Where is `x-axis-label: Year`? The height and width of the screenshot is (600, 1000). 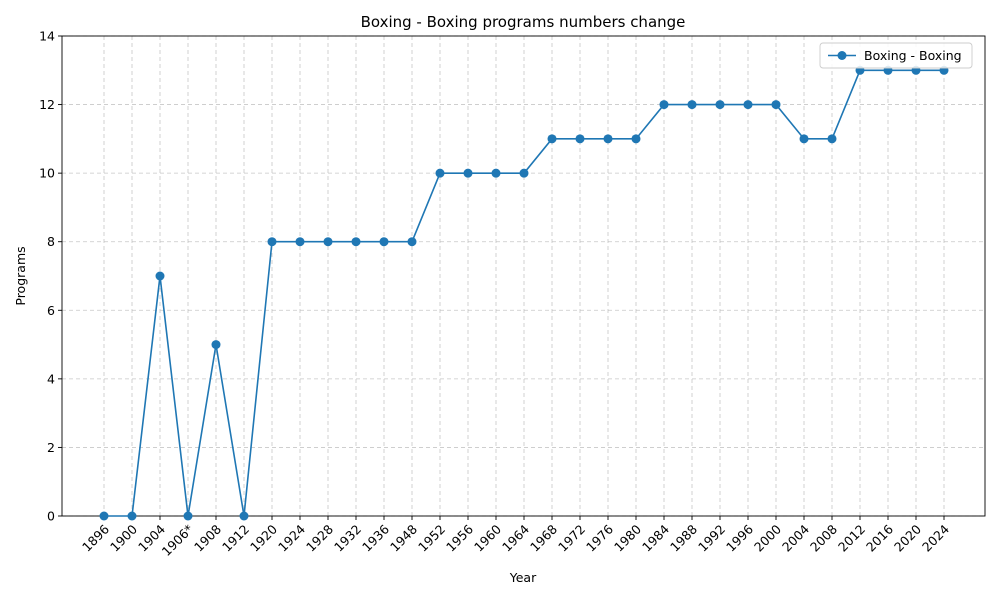 x-axis-label: Year is located at coordinates (523, 577).